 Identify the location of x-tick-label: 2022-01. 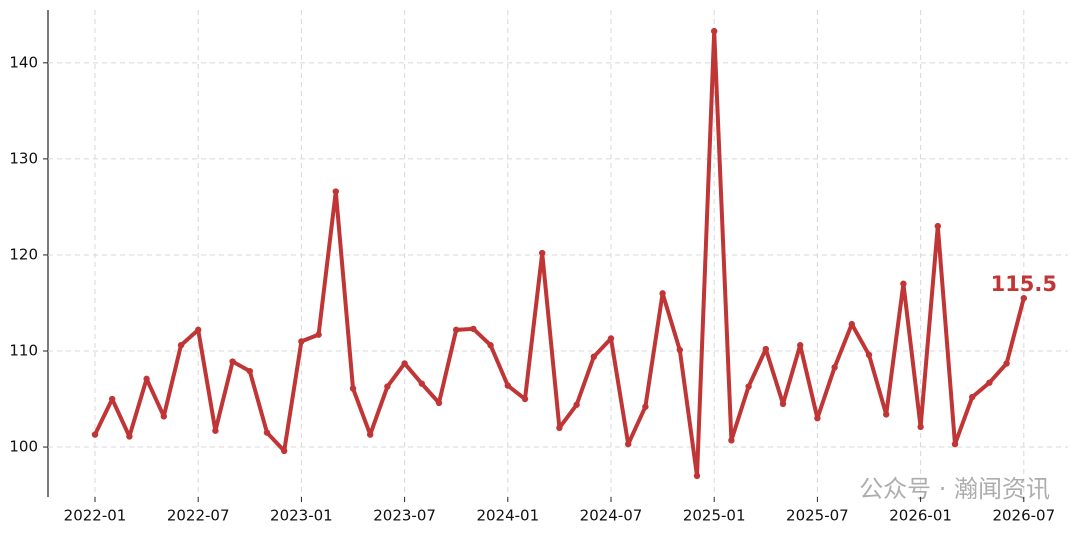
(95, 516).